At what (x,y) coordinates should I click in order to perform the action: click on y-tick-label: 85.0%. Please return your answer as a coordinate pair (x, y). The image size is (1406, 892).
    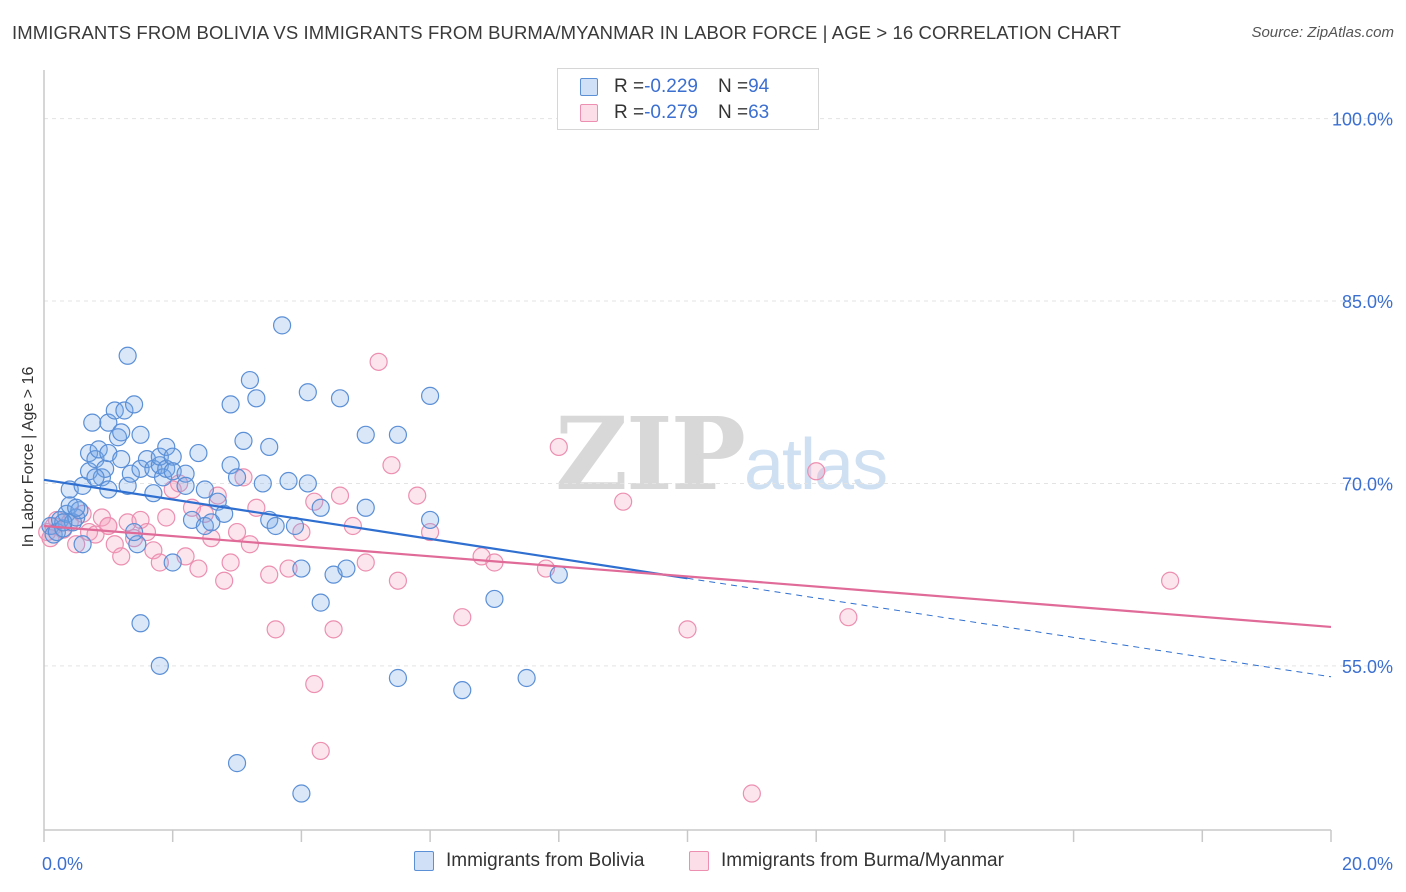
    Looking at the image, I should click on (1367, 302).